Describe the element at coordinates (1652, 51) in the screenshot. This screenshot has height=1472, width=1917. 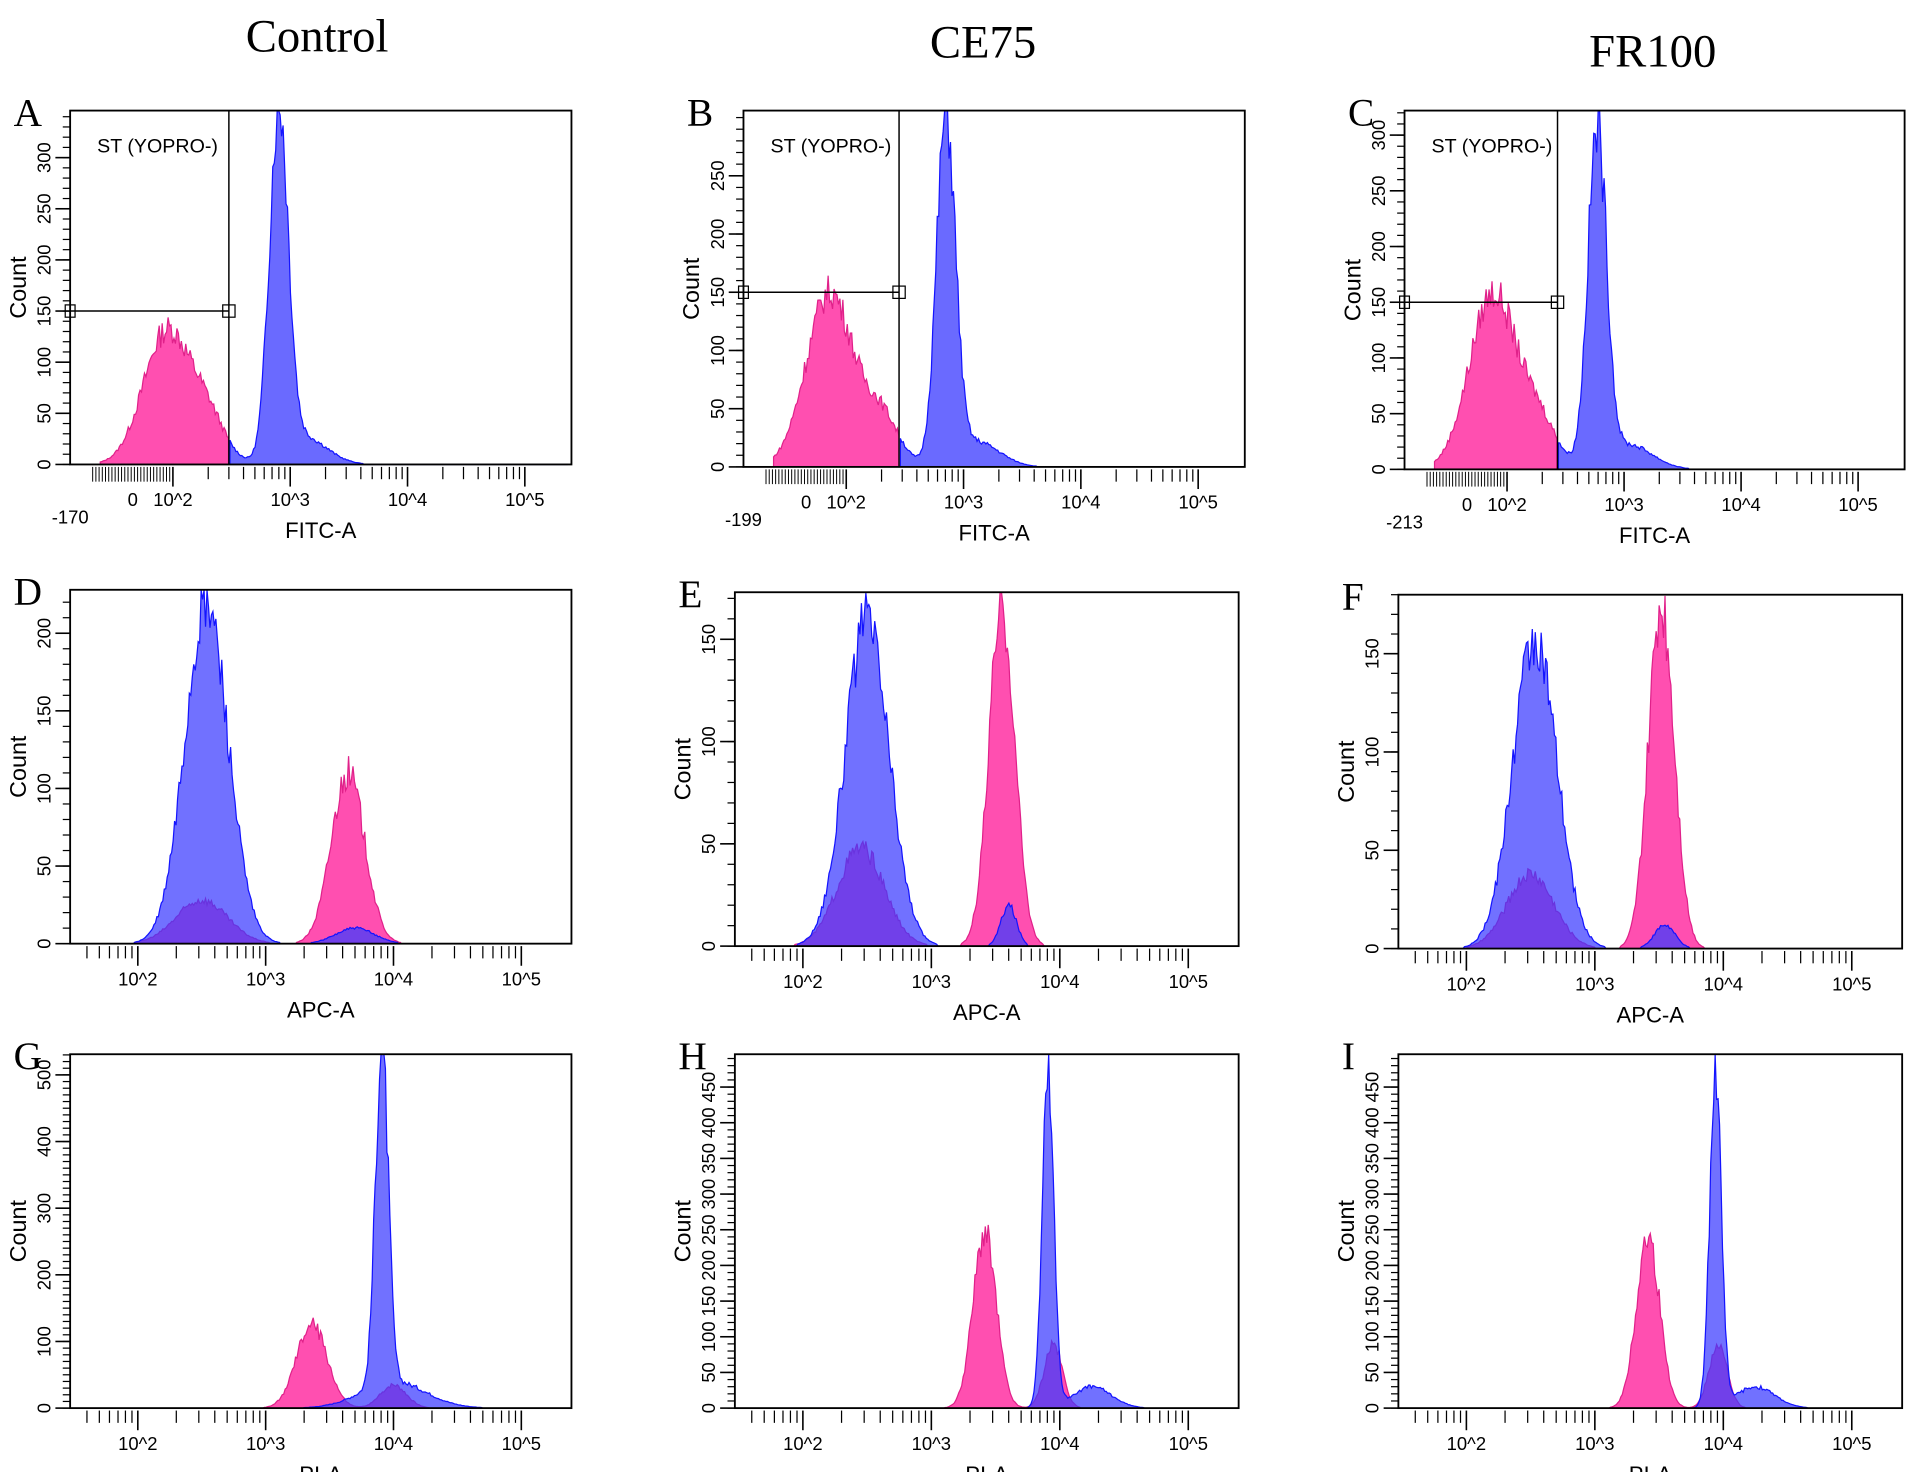
I see `column-title-fr100: FR100` at that location.